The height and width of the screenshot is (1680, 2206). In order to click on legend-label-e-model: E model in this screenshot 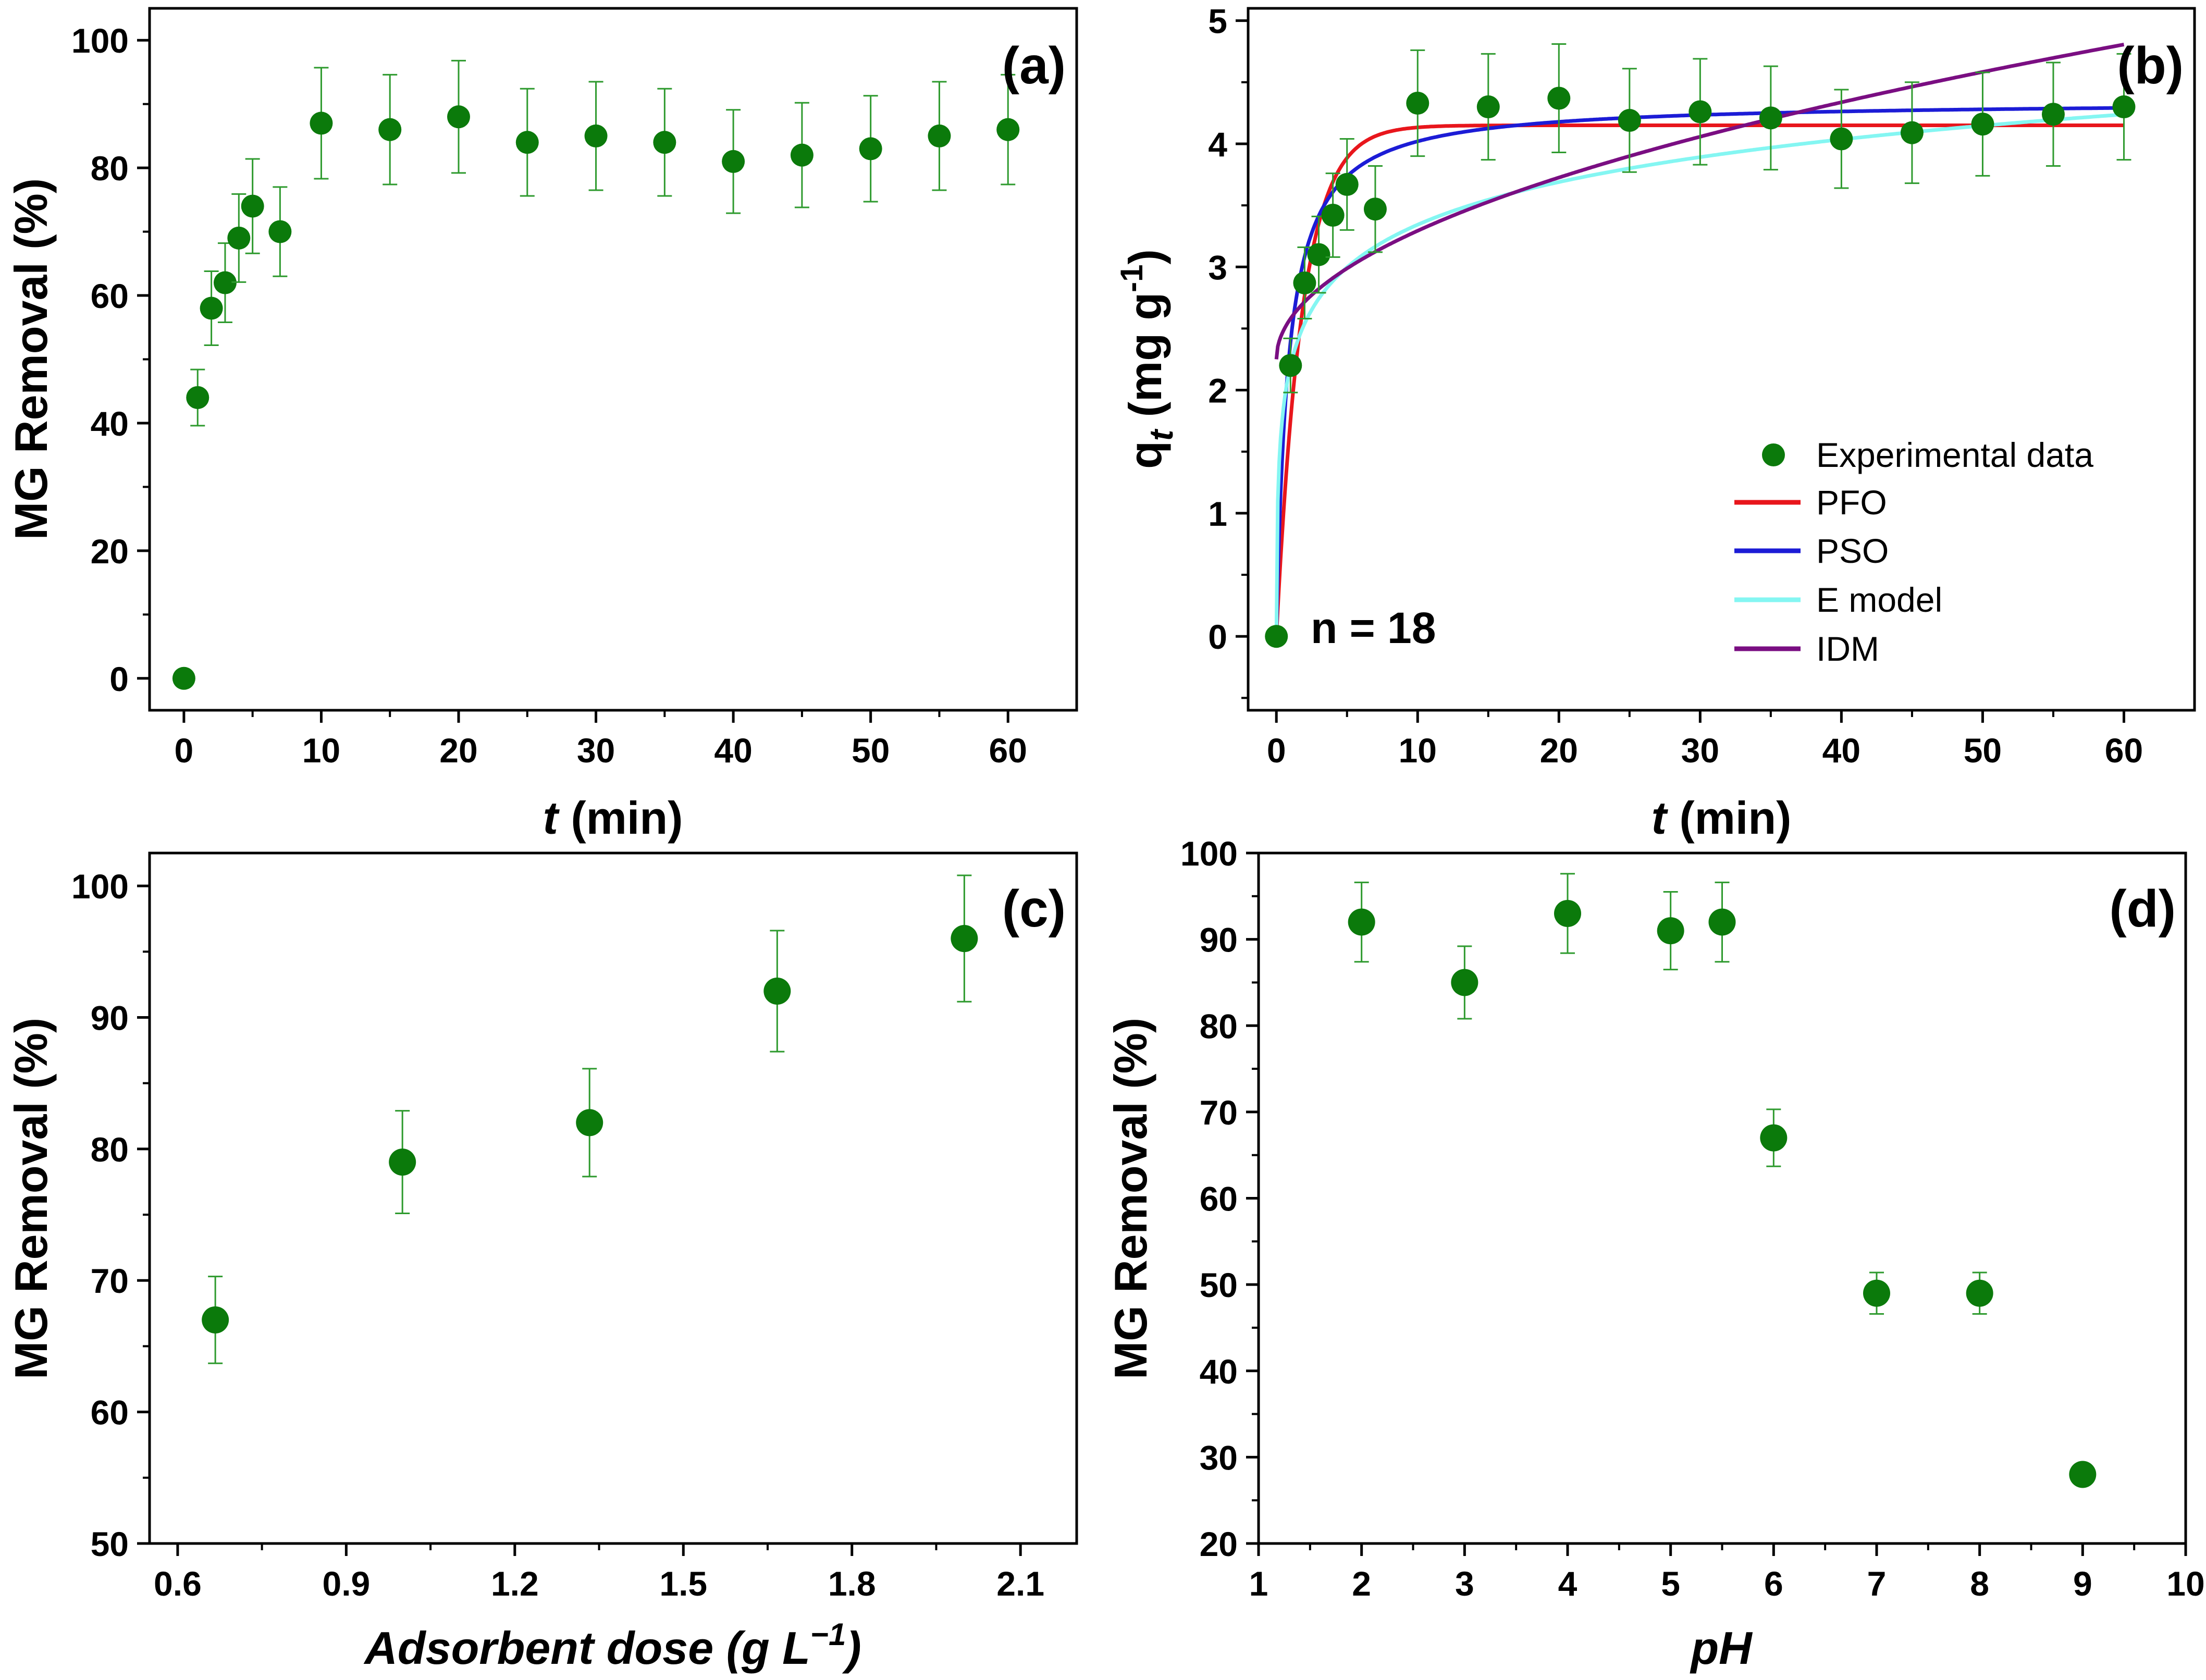, I will do `click(1879, 599)`.